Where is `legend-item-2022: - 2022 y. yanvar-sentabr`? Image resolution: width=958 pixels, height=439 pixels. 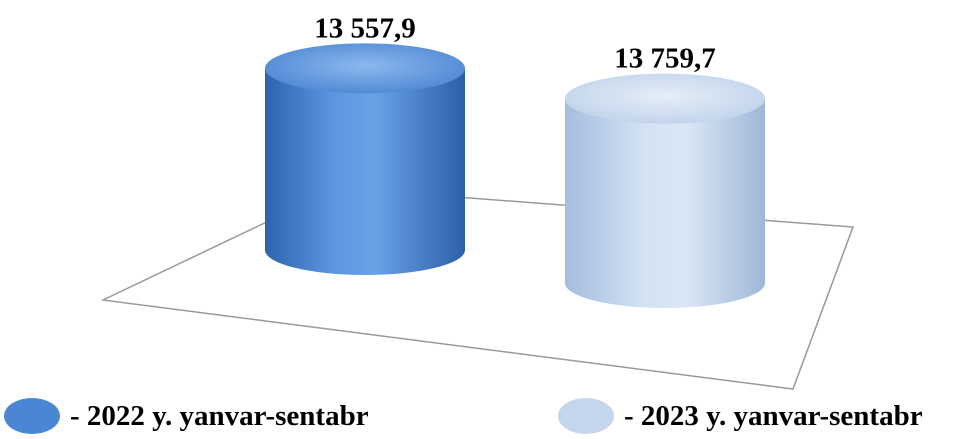
legend-item-2022: - 2022 y. yanvar-sentabr is located at coordinates (186, 416).